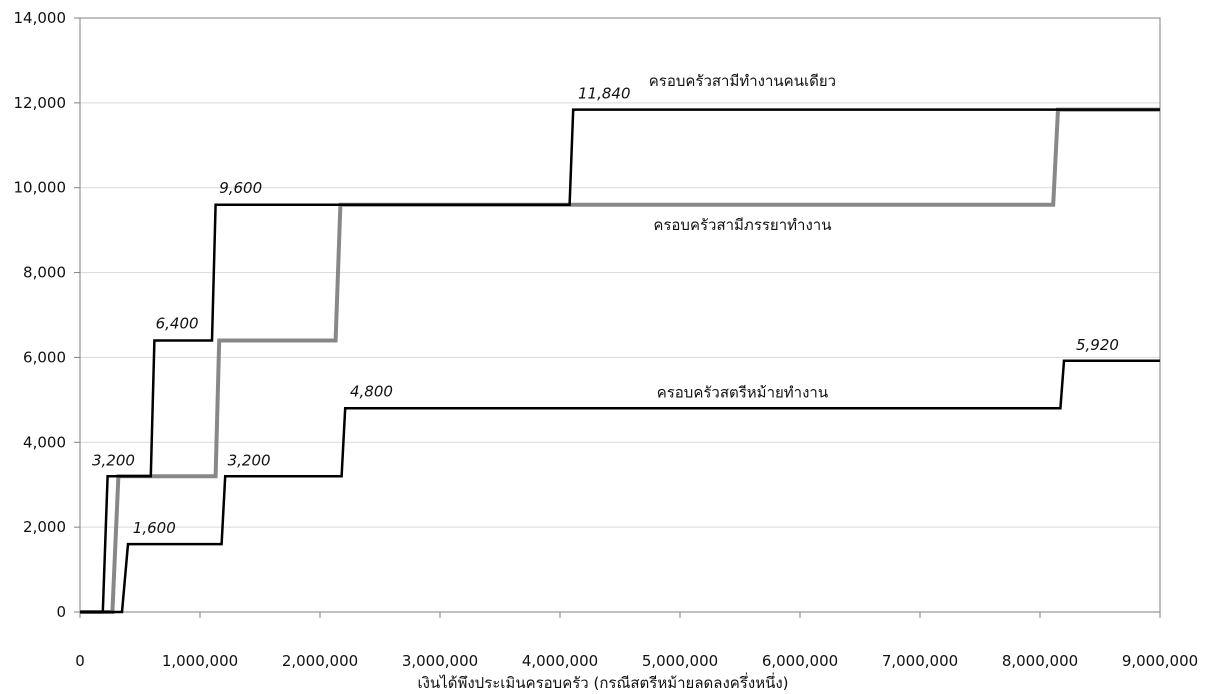 This screenshot has width=1208, height=694. What do you see at coordinates (154, 528) in the screenshot?
I see `value-annotation: 1,600` at bounding box center [154, 528].